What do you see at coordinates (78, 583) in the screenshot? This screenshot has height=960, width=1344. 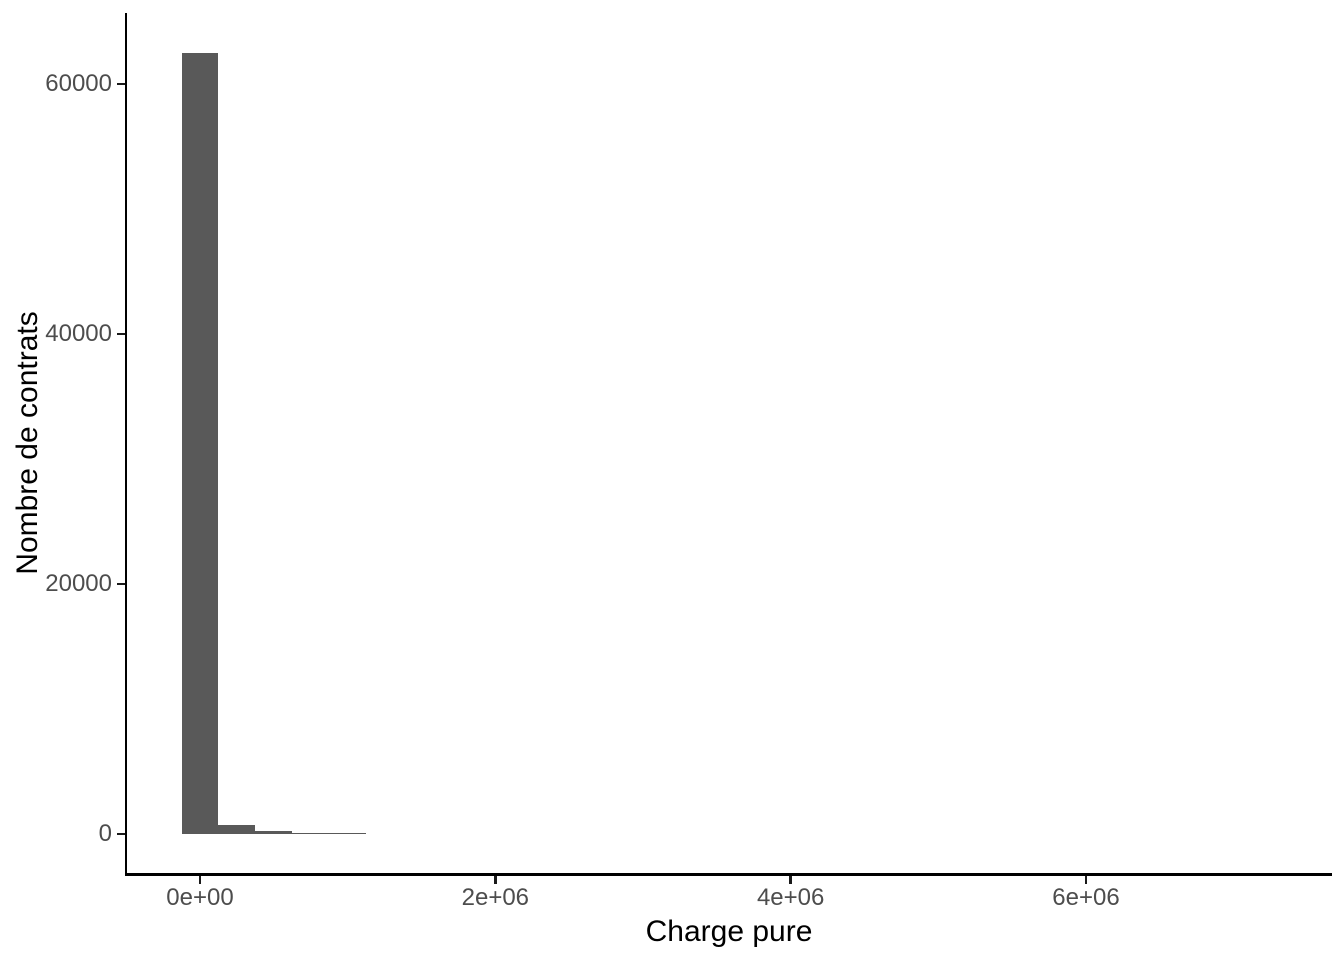 I see `y-tick-label: 20000` at bounding box center [78, 583].